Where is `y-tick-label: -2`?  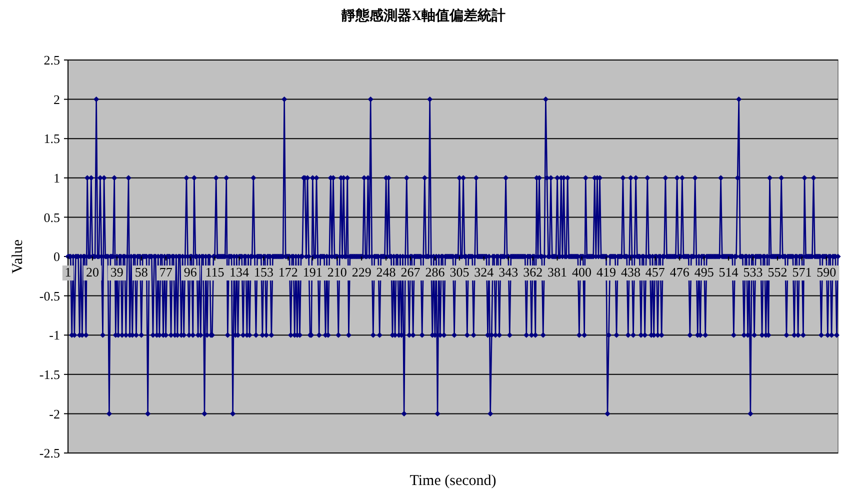 y-tick-label: -2 is located at coordinates (54, 414).